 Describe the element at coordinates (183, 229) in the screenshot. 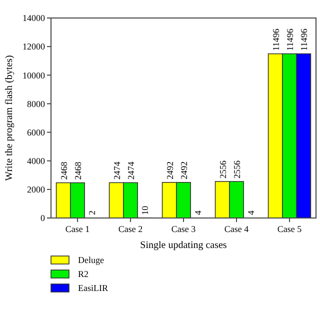

I see `x-tick-label: Case 3` at that location.